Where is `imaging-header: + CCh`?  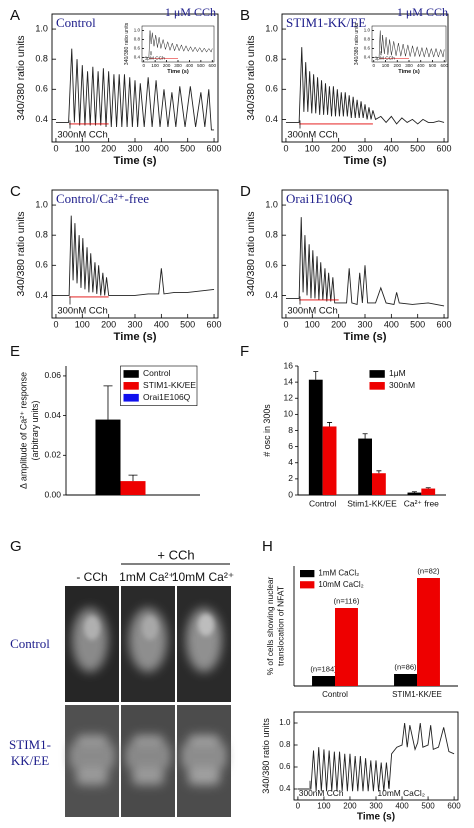
imaging-header: + CCh is located at coordinates (175, 554).